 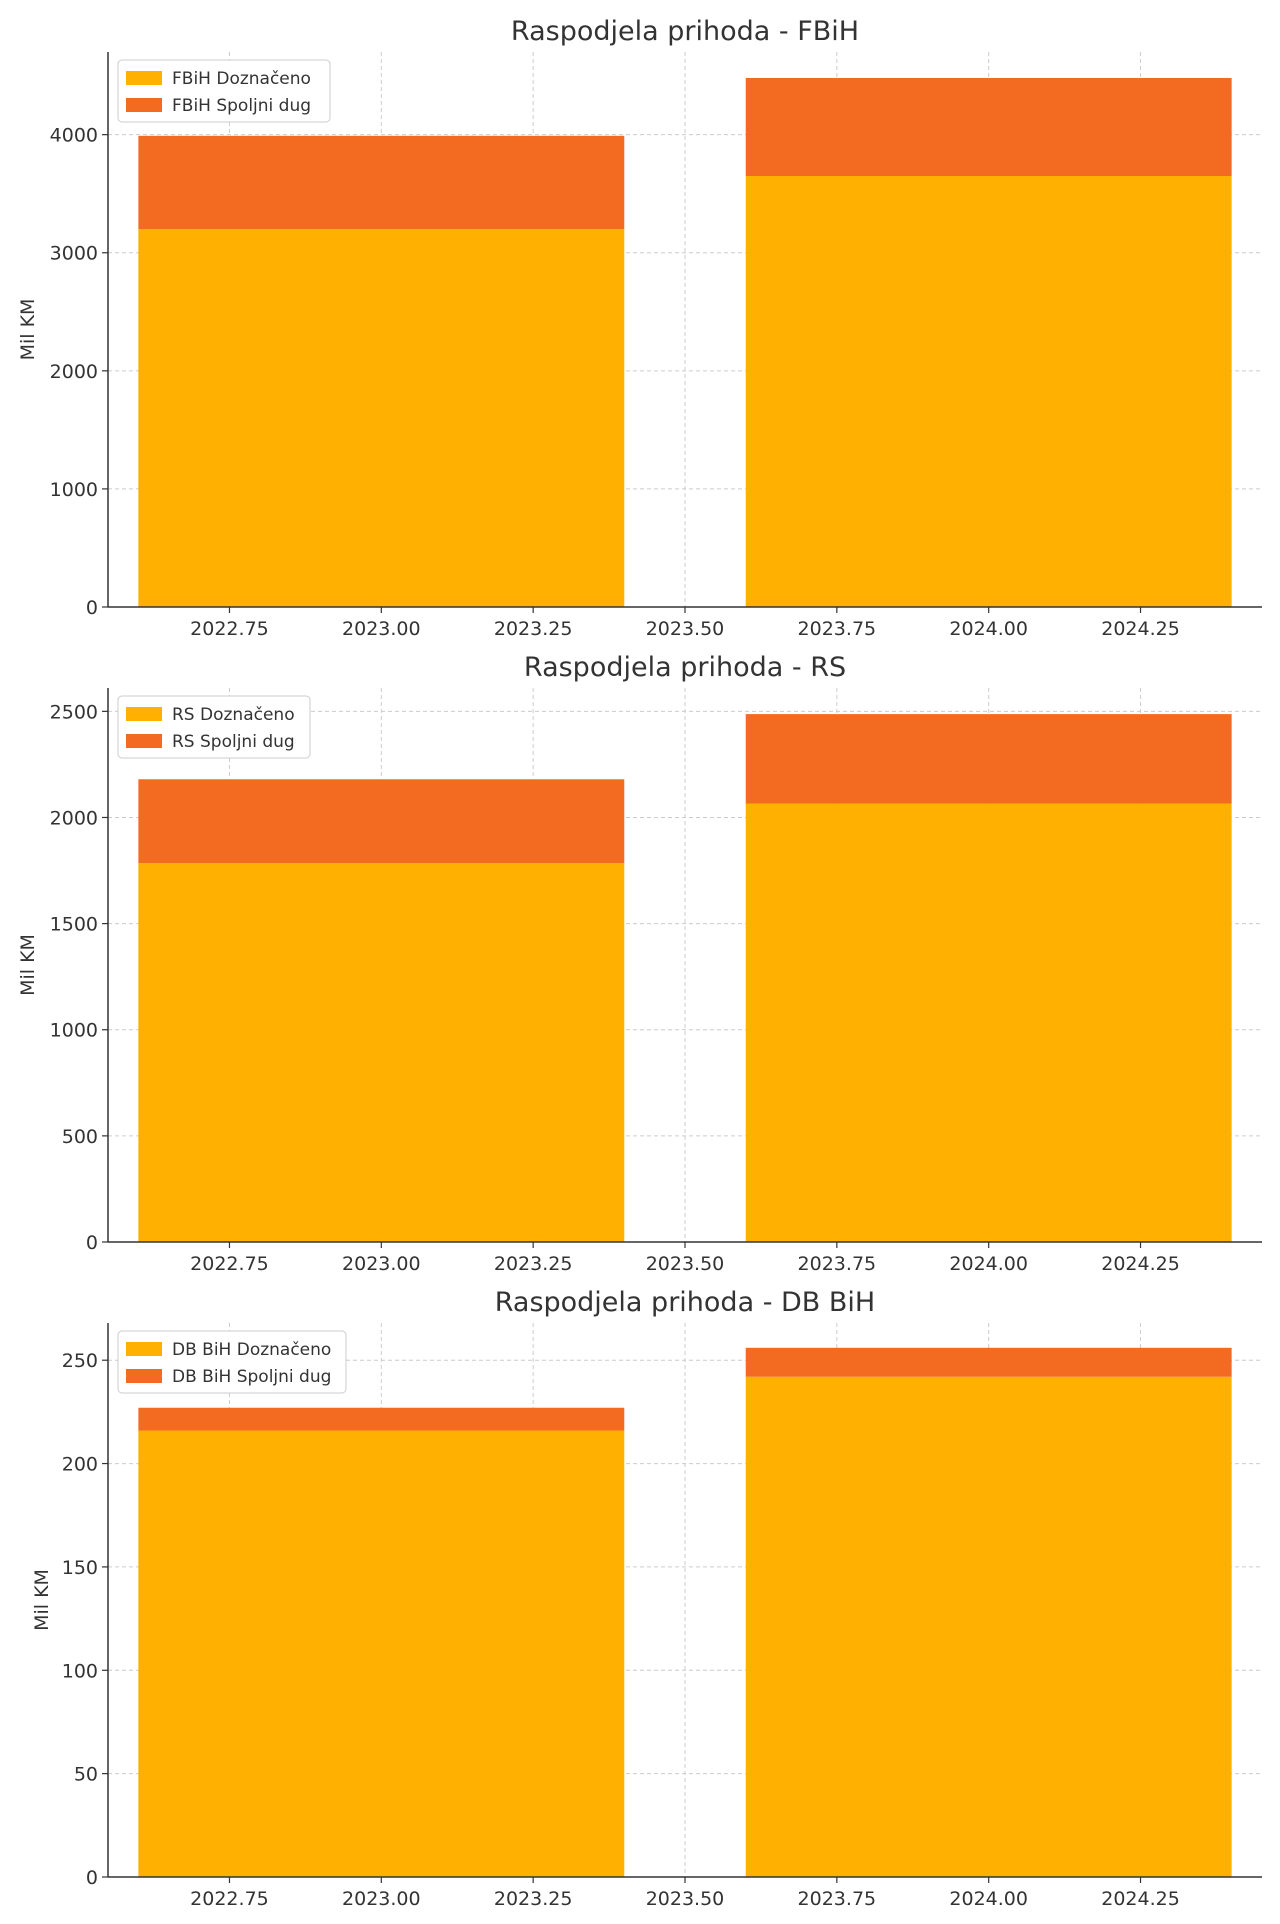 I want to click on y-tick-label: 200, so click(x=80, y=1465).